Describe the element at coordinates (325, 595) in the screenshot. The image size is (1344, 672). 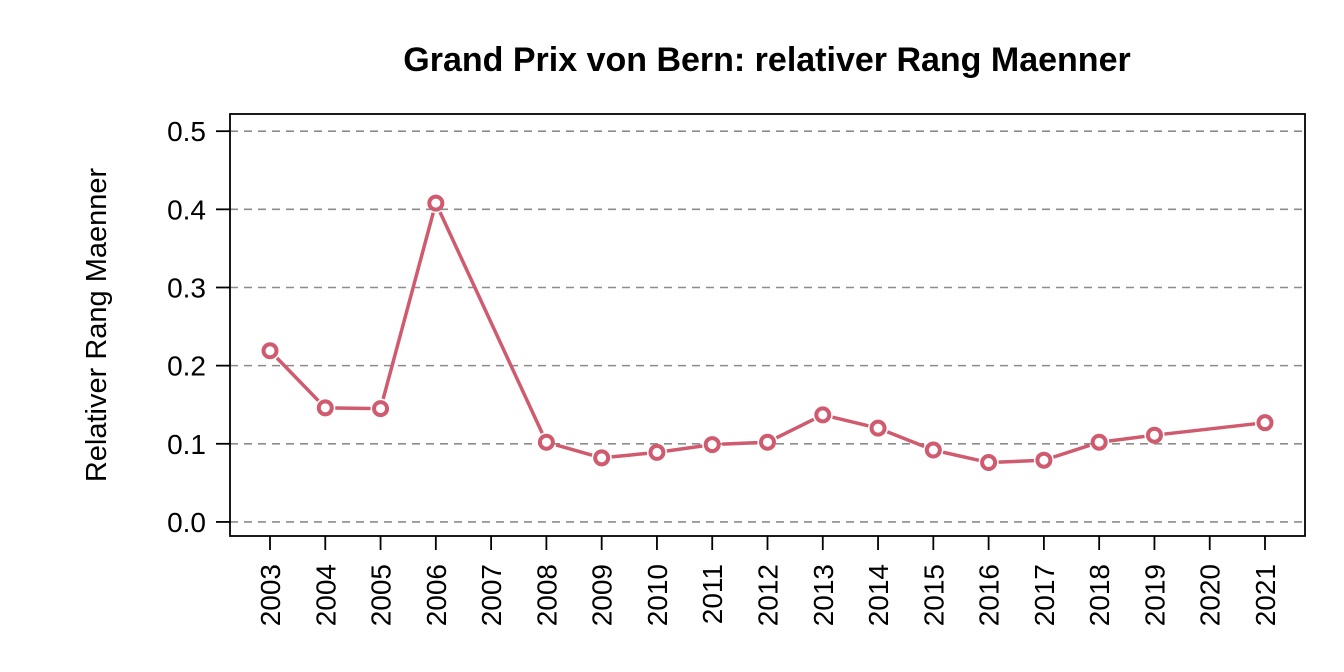
I see `x-tick-label: 2004` at that location.